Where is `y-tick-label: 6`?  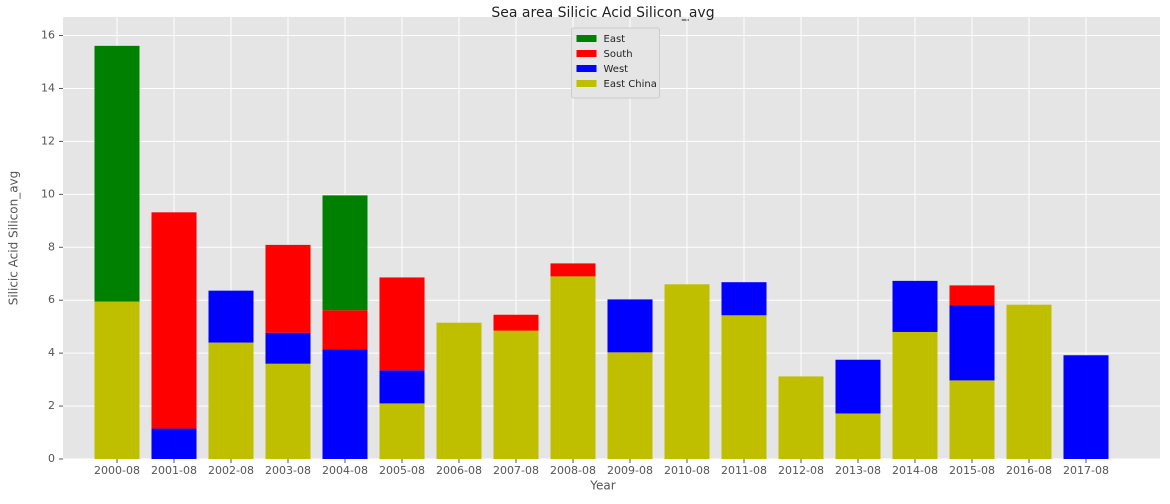 y-tick-label: 6 is located at coordinates (51, 299).